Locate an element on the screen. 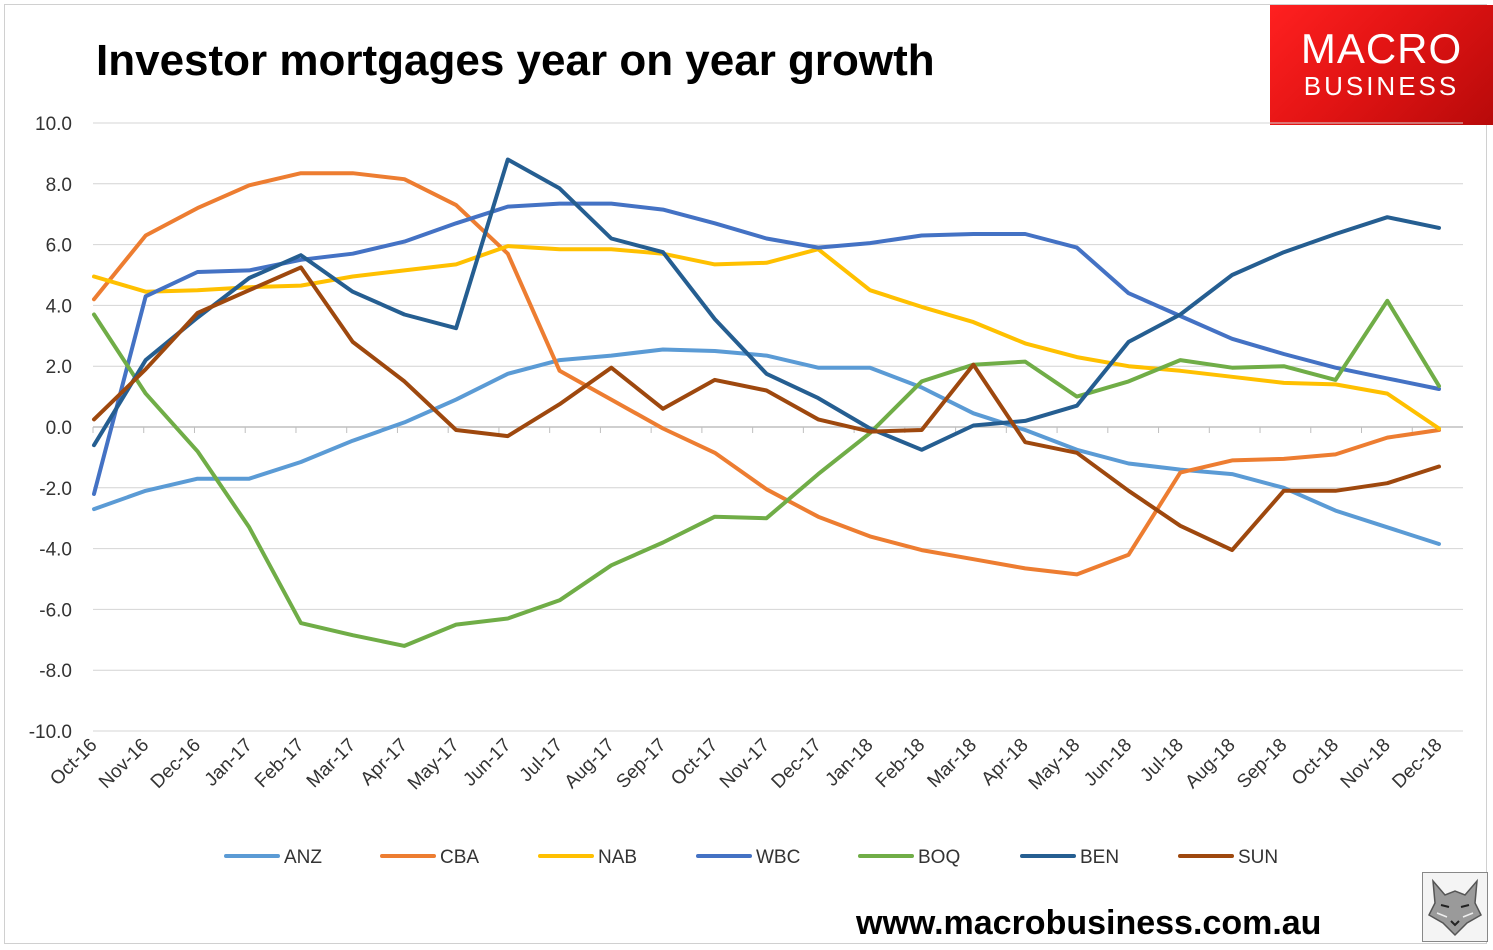  x-tick-label: Jul-17 is located at coordinates (541, 760).